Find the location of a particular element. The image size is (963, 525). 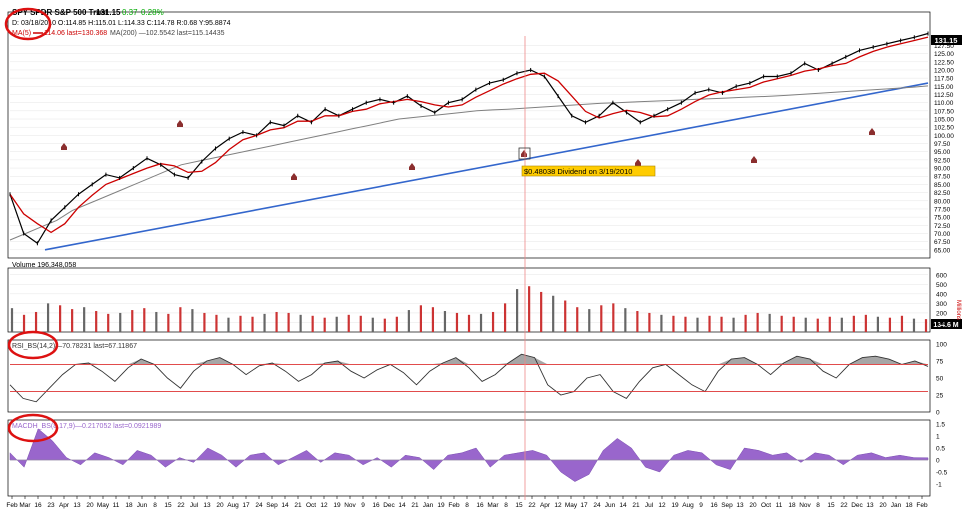

ma200-readout: MA(200) —102.5542 last=115.14435 is located at coordinates (167, 33).